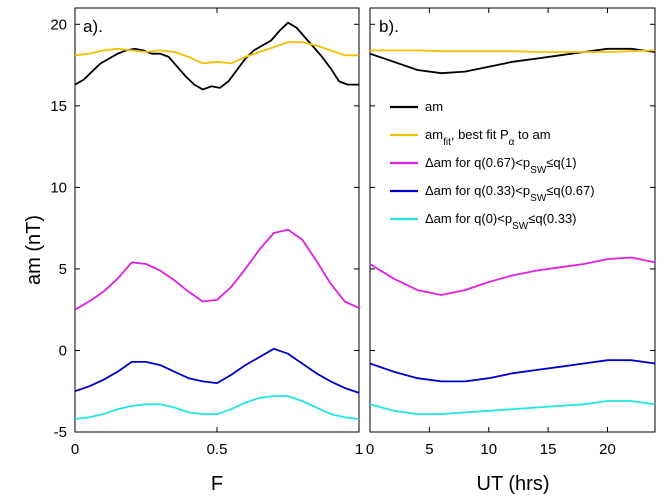 The width and height of the screenshot is (668, 500). I want to click on panel-b-series-dam_high, so click(512, 276).